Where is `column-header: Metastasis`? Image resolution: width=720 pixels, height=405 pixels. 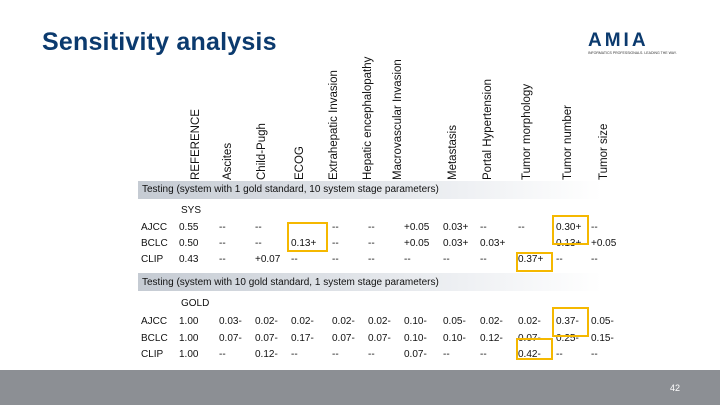 column-header: Metastasis is located at coordinates (453, 152).